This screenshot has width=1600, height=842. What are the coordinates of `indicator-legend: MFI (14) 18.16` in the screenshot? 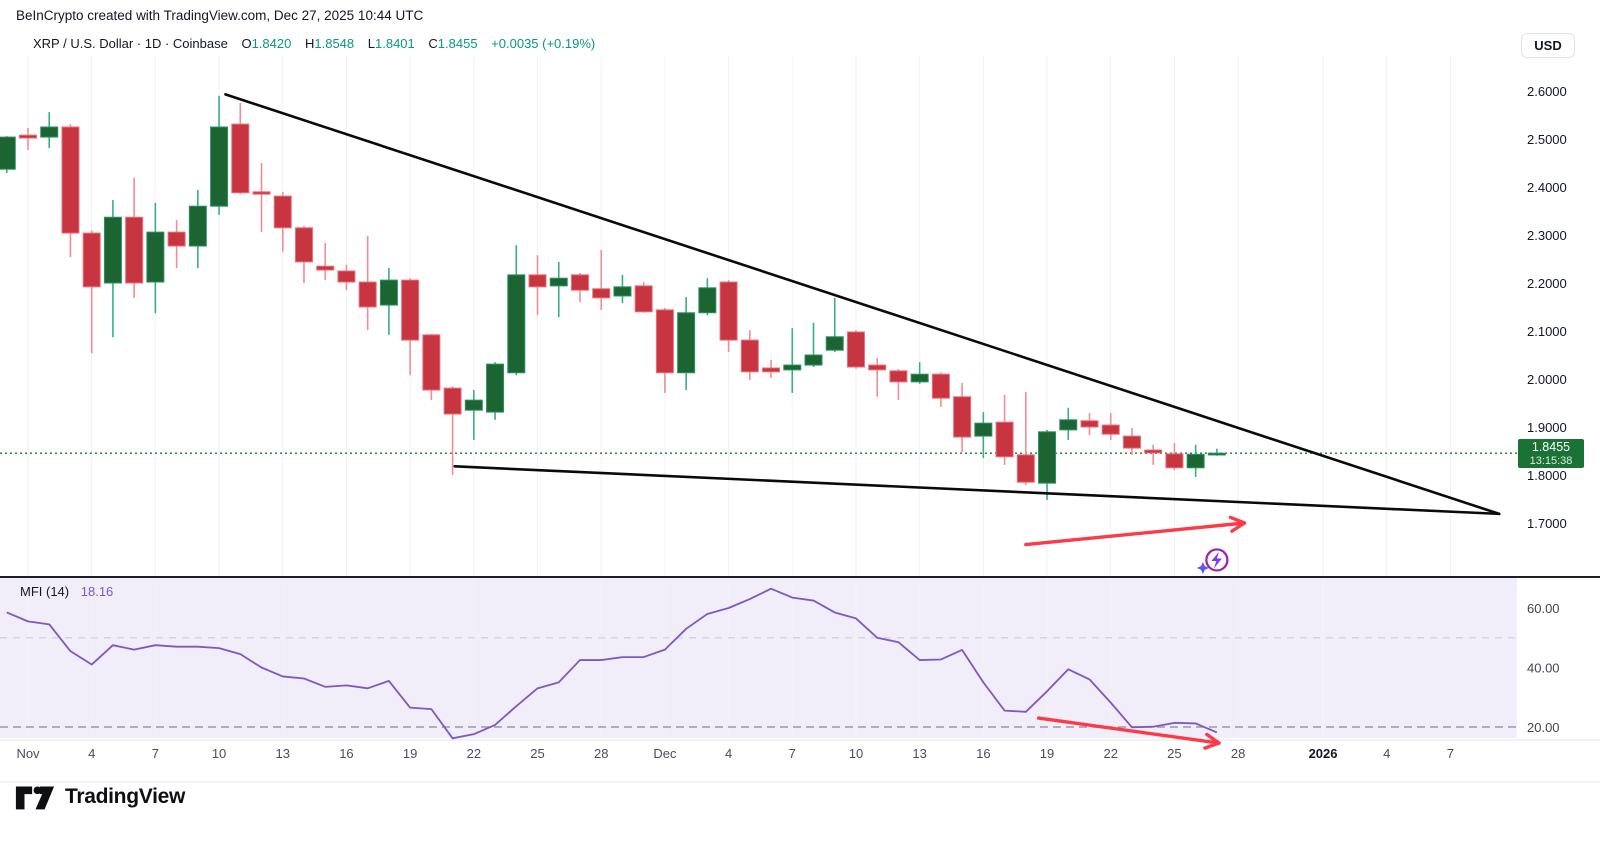 It's located at (66, 591).